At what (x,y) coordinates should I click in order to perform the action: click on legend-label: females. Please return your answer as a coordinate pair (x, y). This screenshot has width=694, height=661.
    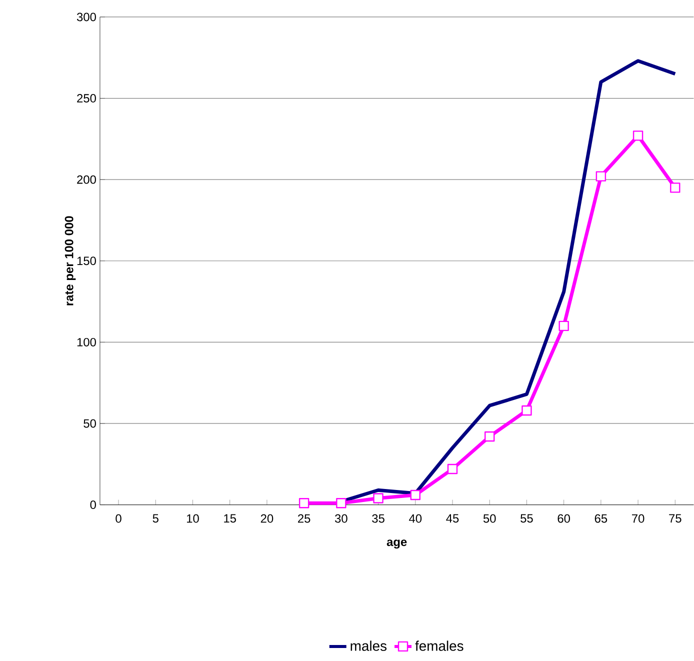
    Looking at the image, I should click on (439, 646).